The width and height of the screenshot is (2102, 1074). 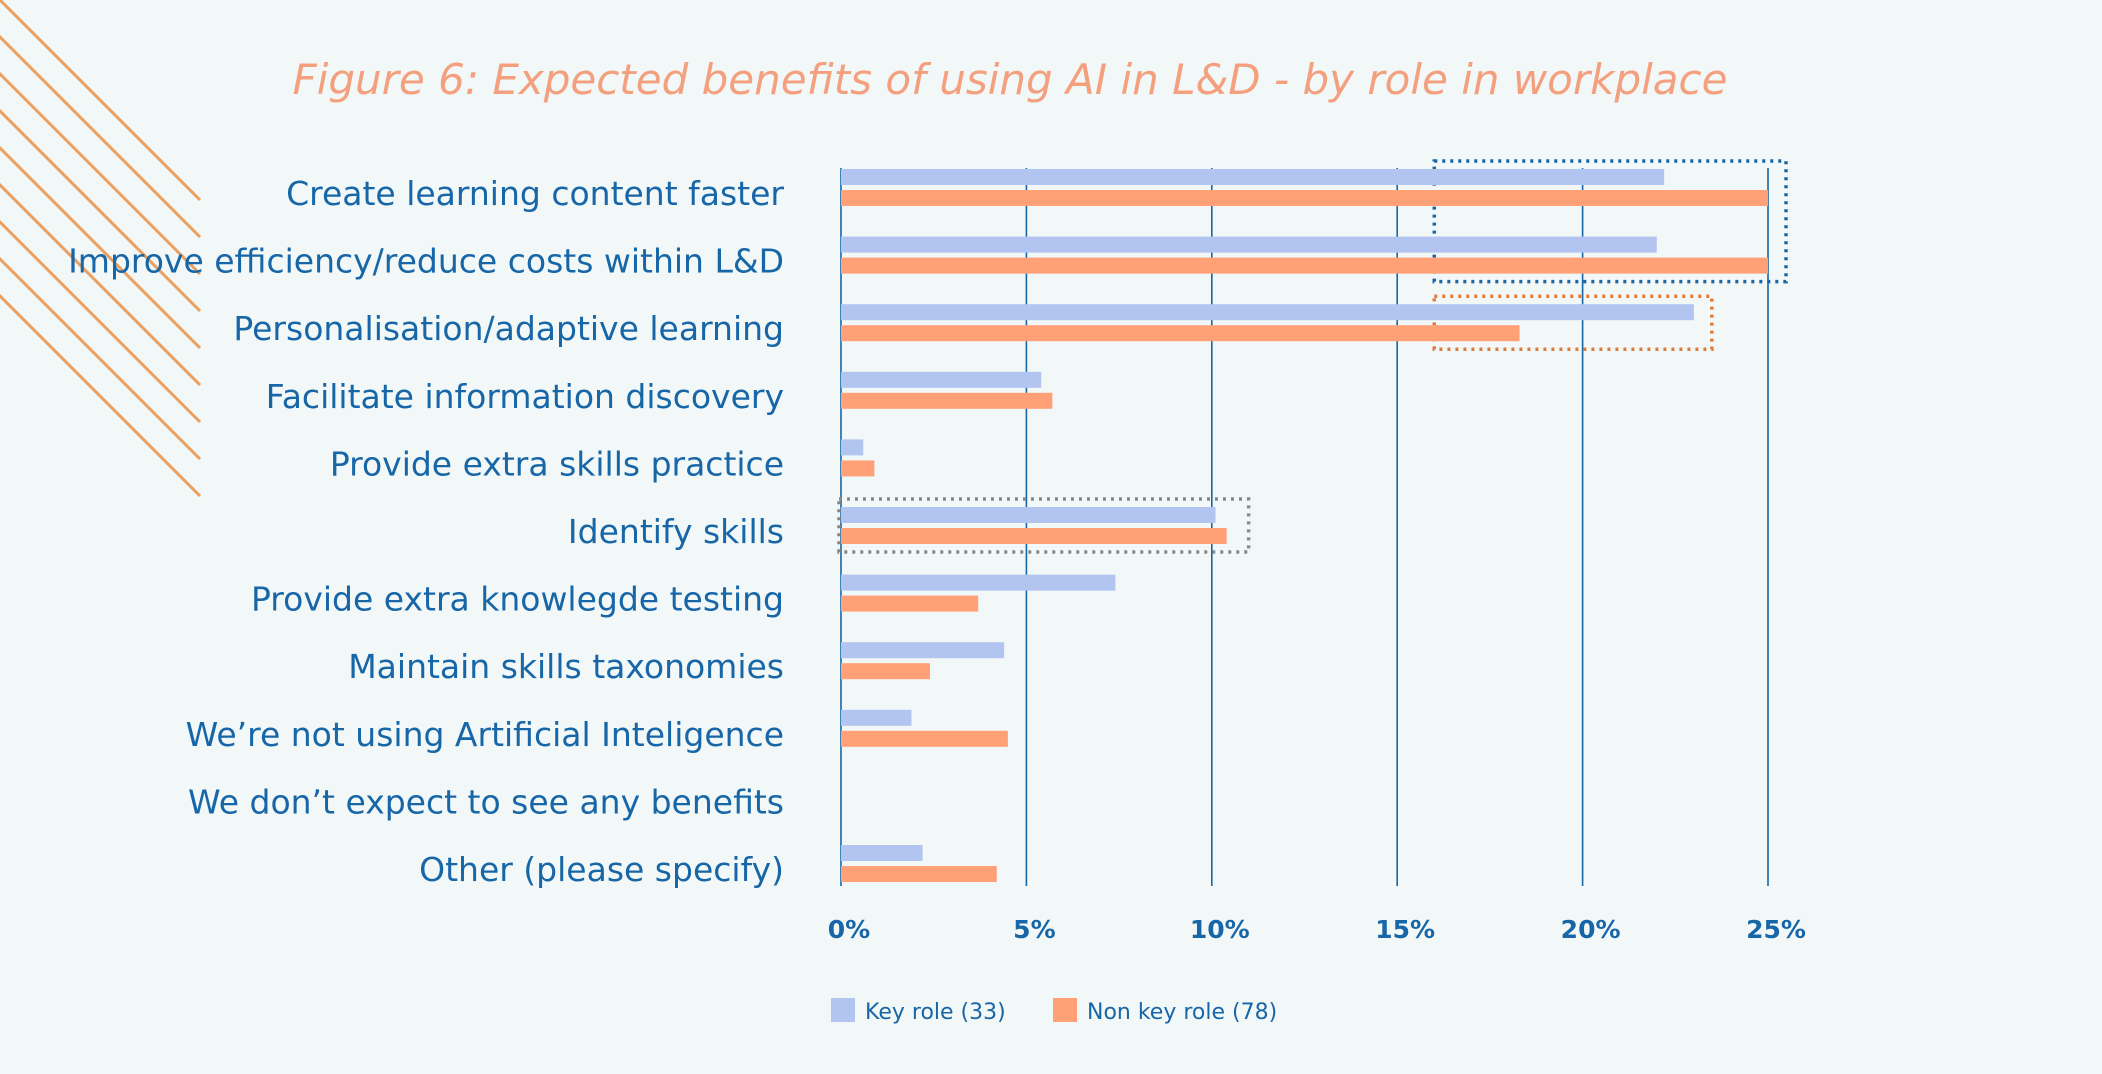 I want to click on bar-non-key-role-personalisation-adaptive-learning, so click(x=1180, y=333).